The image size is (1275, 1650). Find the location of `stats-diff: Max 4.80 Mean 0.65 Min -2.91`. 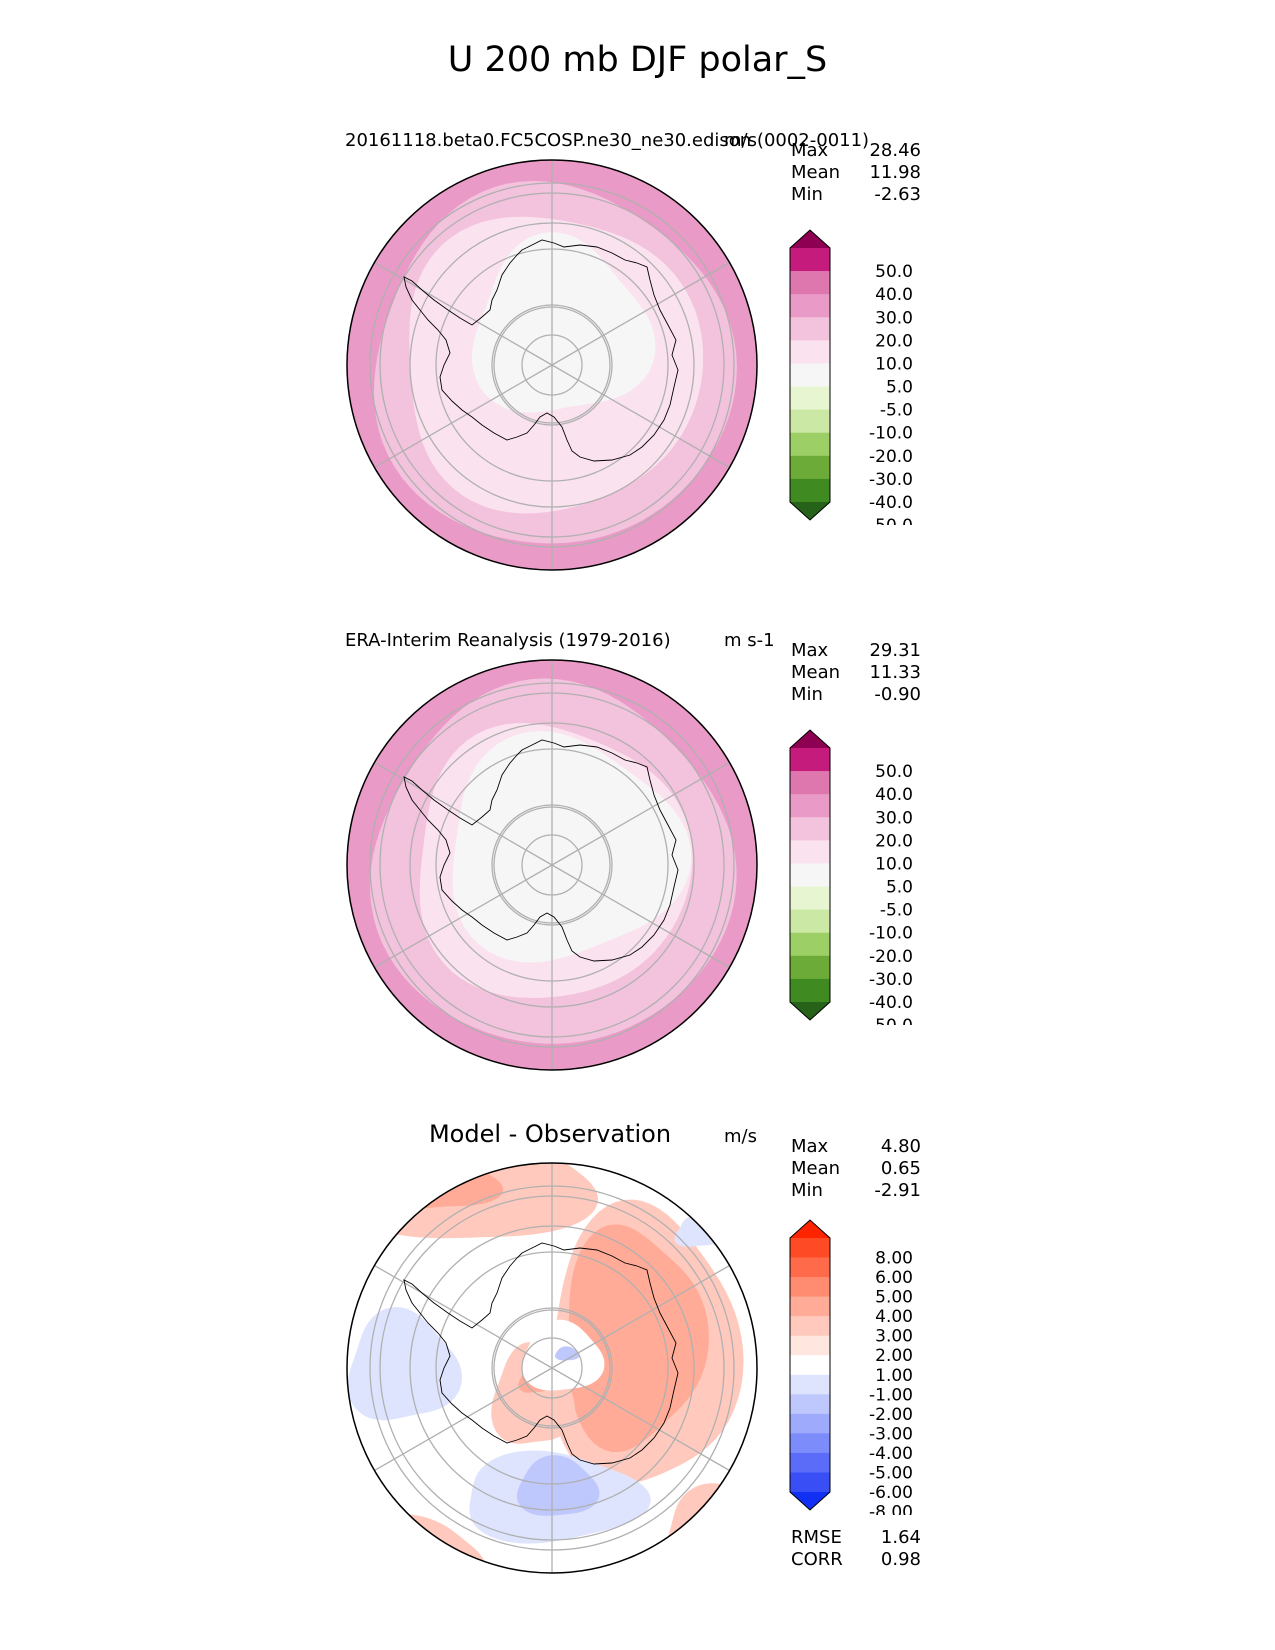

stats-diff: Max 4.80 Mean 0.65 Min -2.91 is located at coordinates (856, 1169).